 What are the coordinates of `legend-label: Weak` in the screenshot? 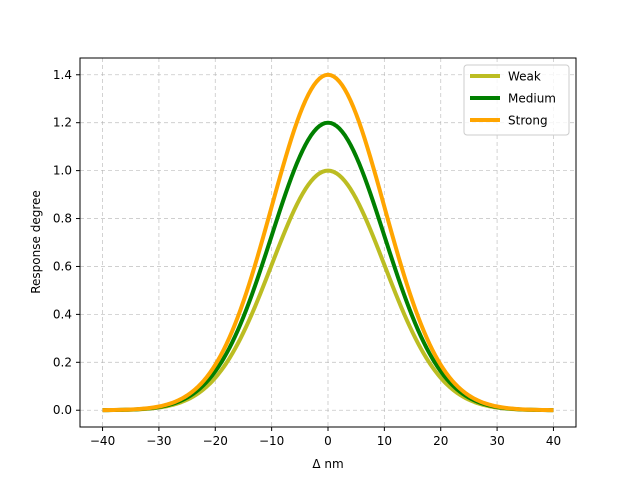 It's located at (524, 77).